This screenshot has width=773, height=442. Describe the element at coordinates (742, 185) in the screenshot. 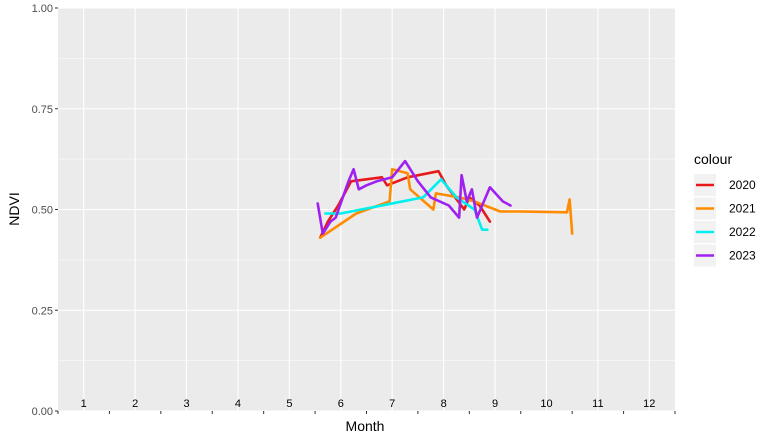

I see `legend-label-2020: 2020` at that location.